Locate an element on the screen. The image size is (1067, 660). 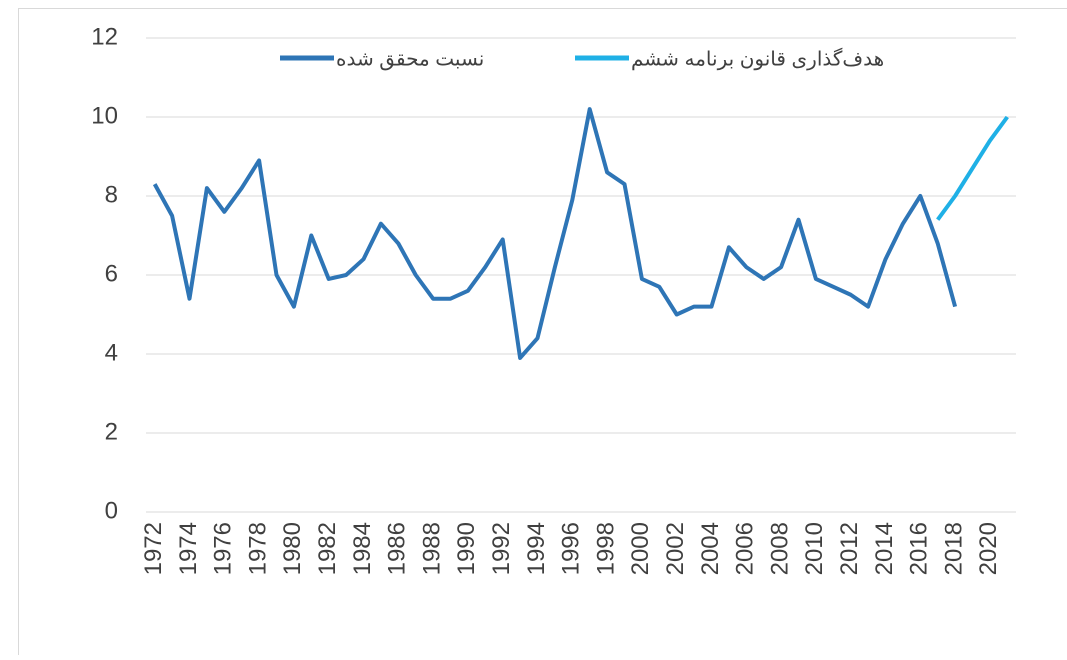
x-tick-label: 1994 is located at coordinates (536, 548).